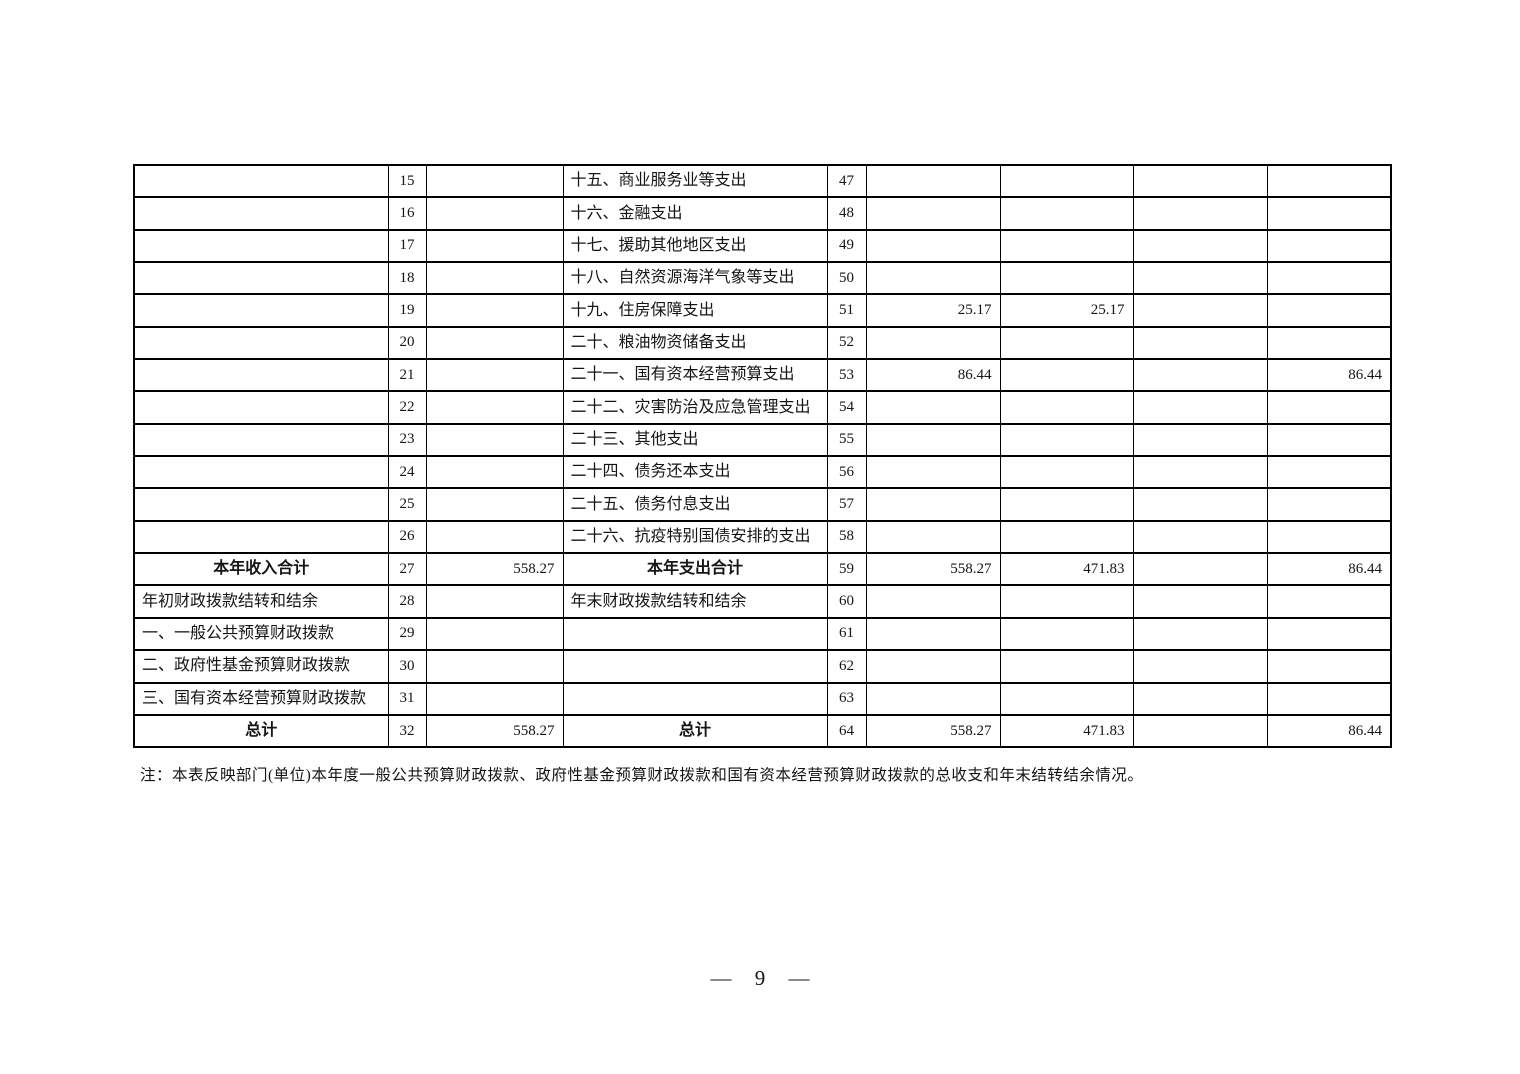  Describe the element at coordinates (846, 375) in the screenshot. I see `expense-line-no-cell: 53` at that location.